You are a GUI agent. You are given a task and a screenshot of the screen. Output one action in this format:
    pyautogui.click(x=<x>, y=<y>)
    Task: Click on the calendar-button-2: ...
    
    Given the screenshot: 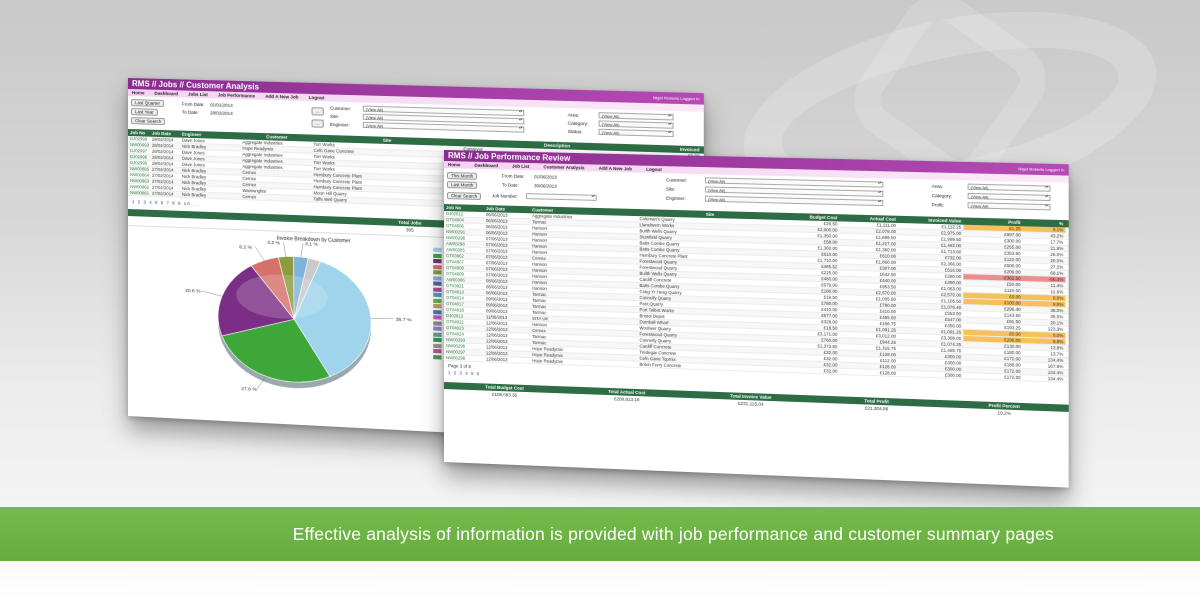 What is the action you would take?
    pyautogui.click(x=317, y=123)
    